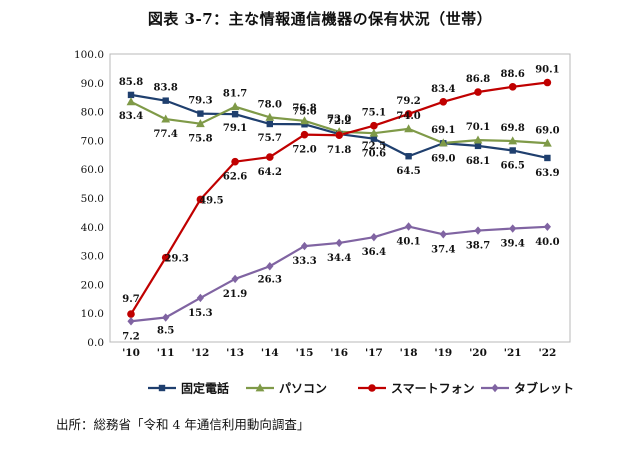  What do you see at coordinates (235, 94) in the screenshot?
I see `data-label: 81.7` at bounding box center [235, 94].